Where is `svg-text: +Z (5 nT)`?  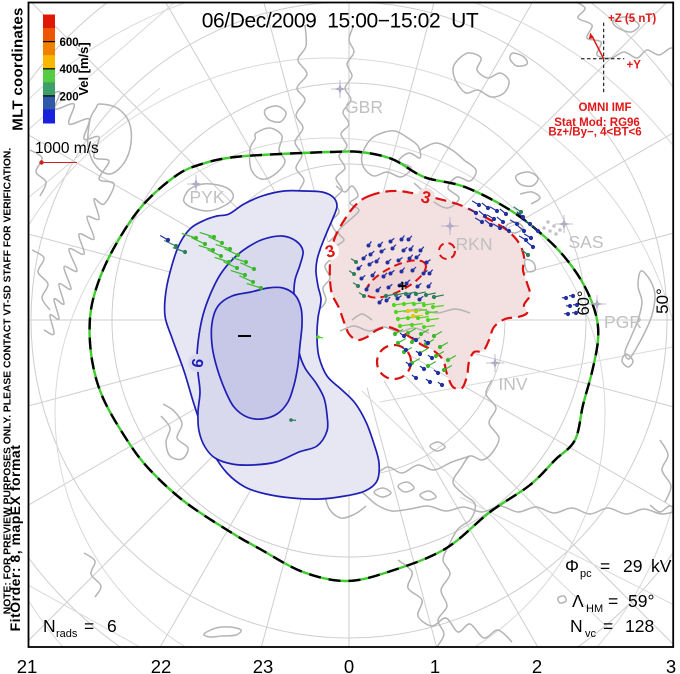 svg-text: +Z (5 nT) is located at coordinates (632, 19).